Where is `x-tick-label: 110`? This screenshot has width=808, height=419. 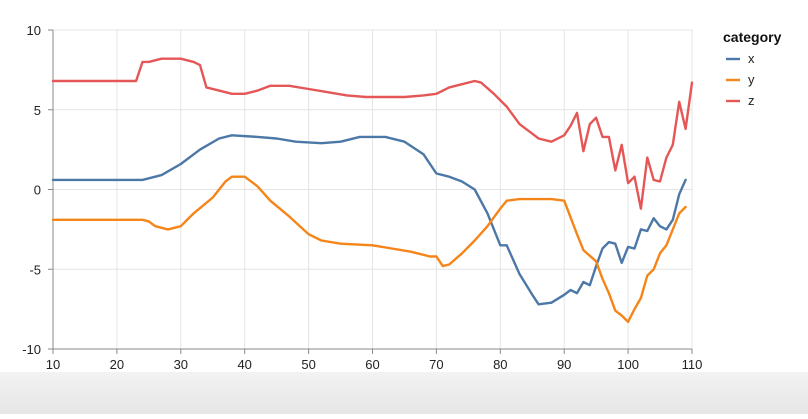 x-tick-label: 110 is located at coordinates (692, 364).